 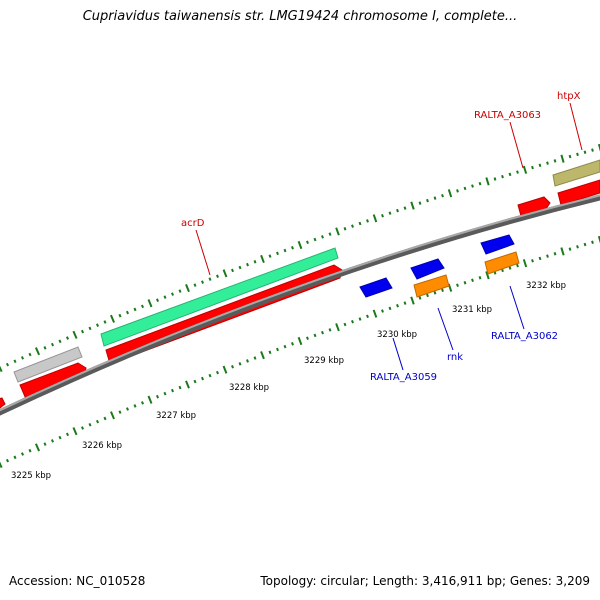 What do you see at coordinates (507, 115) in the screenshot?
I see `gene-label-ralta_a3063: RALTA_A3063` at bounding box center [507, 115].